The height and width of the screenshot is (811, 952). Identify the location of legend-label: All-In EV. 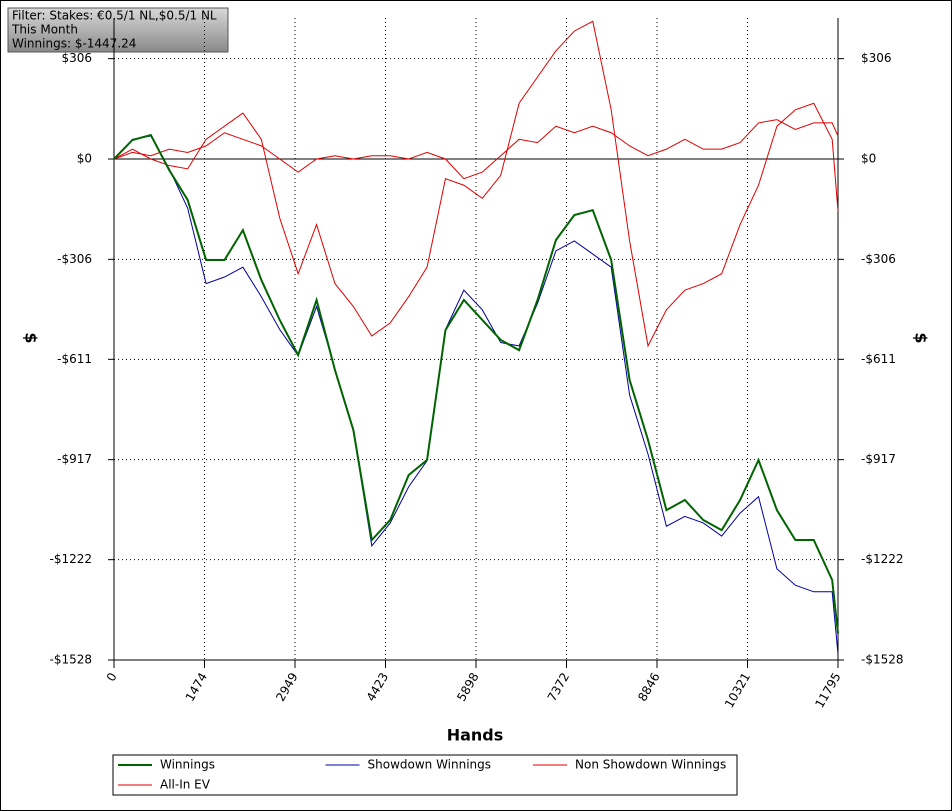
(185, 785).